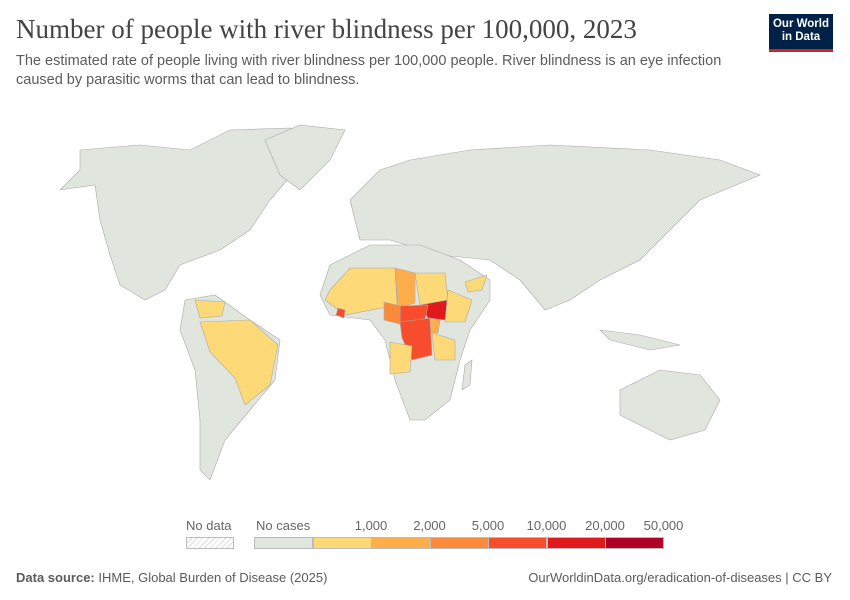 Image resolution: width=850 pixels, height=600 pixels. I want to click on australia, so click(670, 405).